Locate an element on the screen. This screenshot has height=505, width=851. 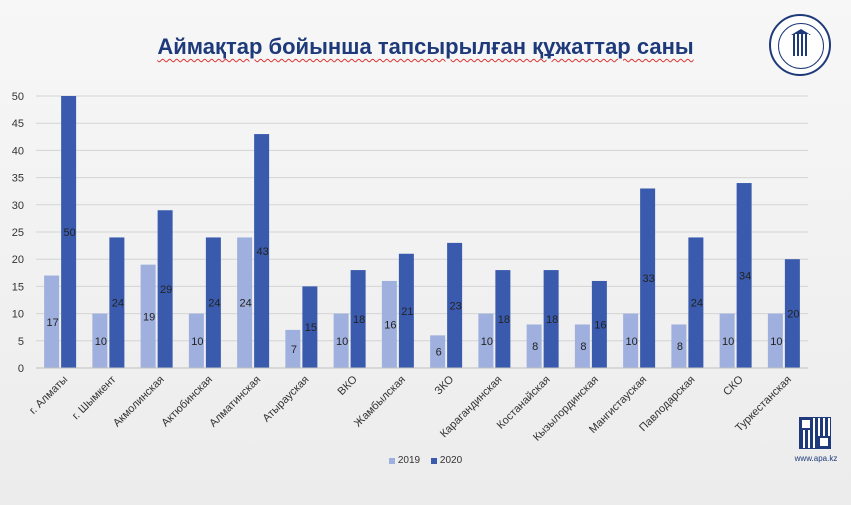
x-tick-label: г. Алматы is located at coordinates (48, 395).